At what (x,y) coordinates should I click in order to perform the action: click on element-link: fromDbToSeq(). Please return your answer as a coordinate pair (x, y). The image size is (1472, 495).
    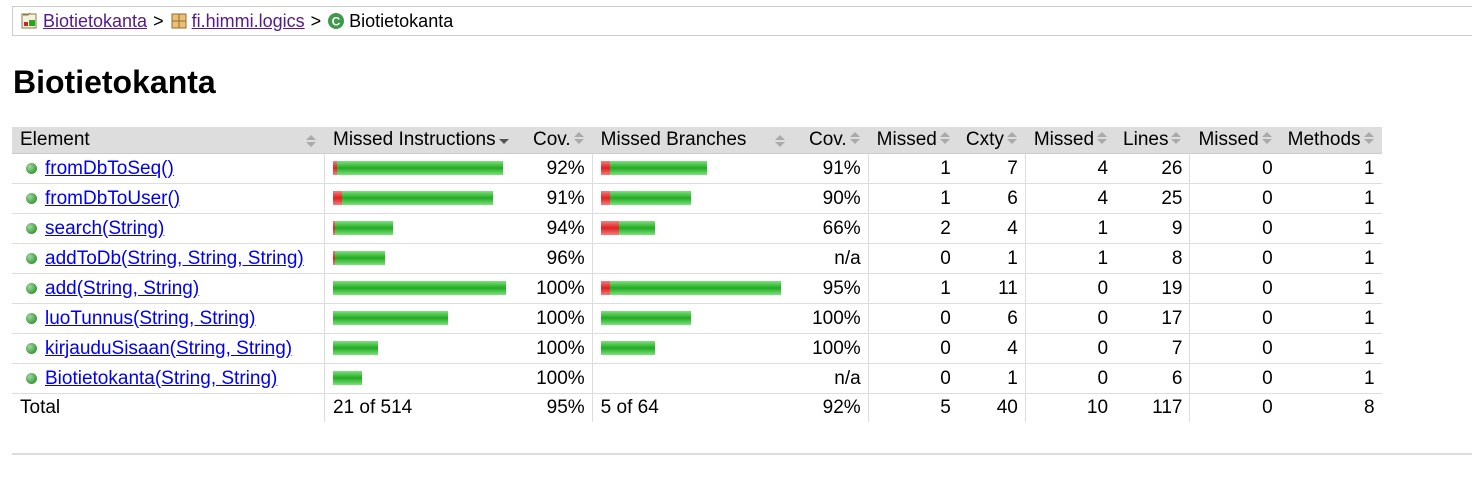
    Looking at the image, I should click on (109, 168).